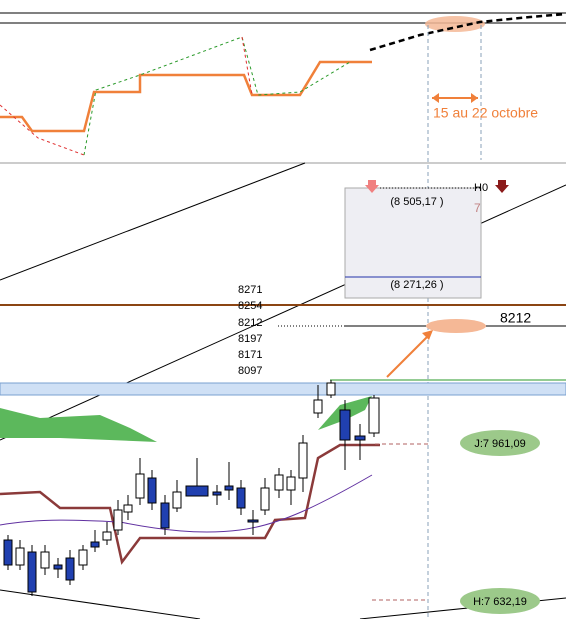 This screenshot has height=619, width=566. I want to click on red-dashed, so click(126, 96).